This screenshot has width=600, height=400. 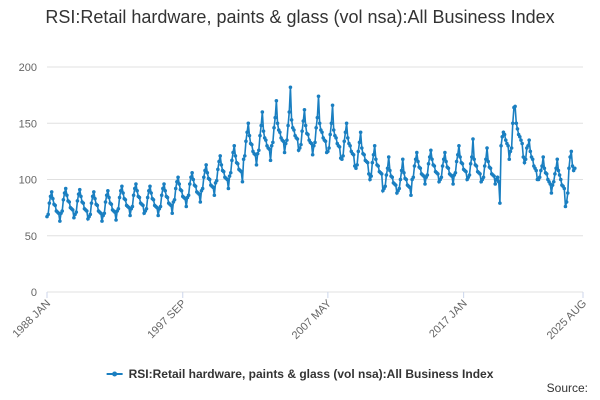 I want to click on x-tick-label: 2017 JAN, so click(x=448, y=319).